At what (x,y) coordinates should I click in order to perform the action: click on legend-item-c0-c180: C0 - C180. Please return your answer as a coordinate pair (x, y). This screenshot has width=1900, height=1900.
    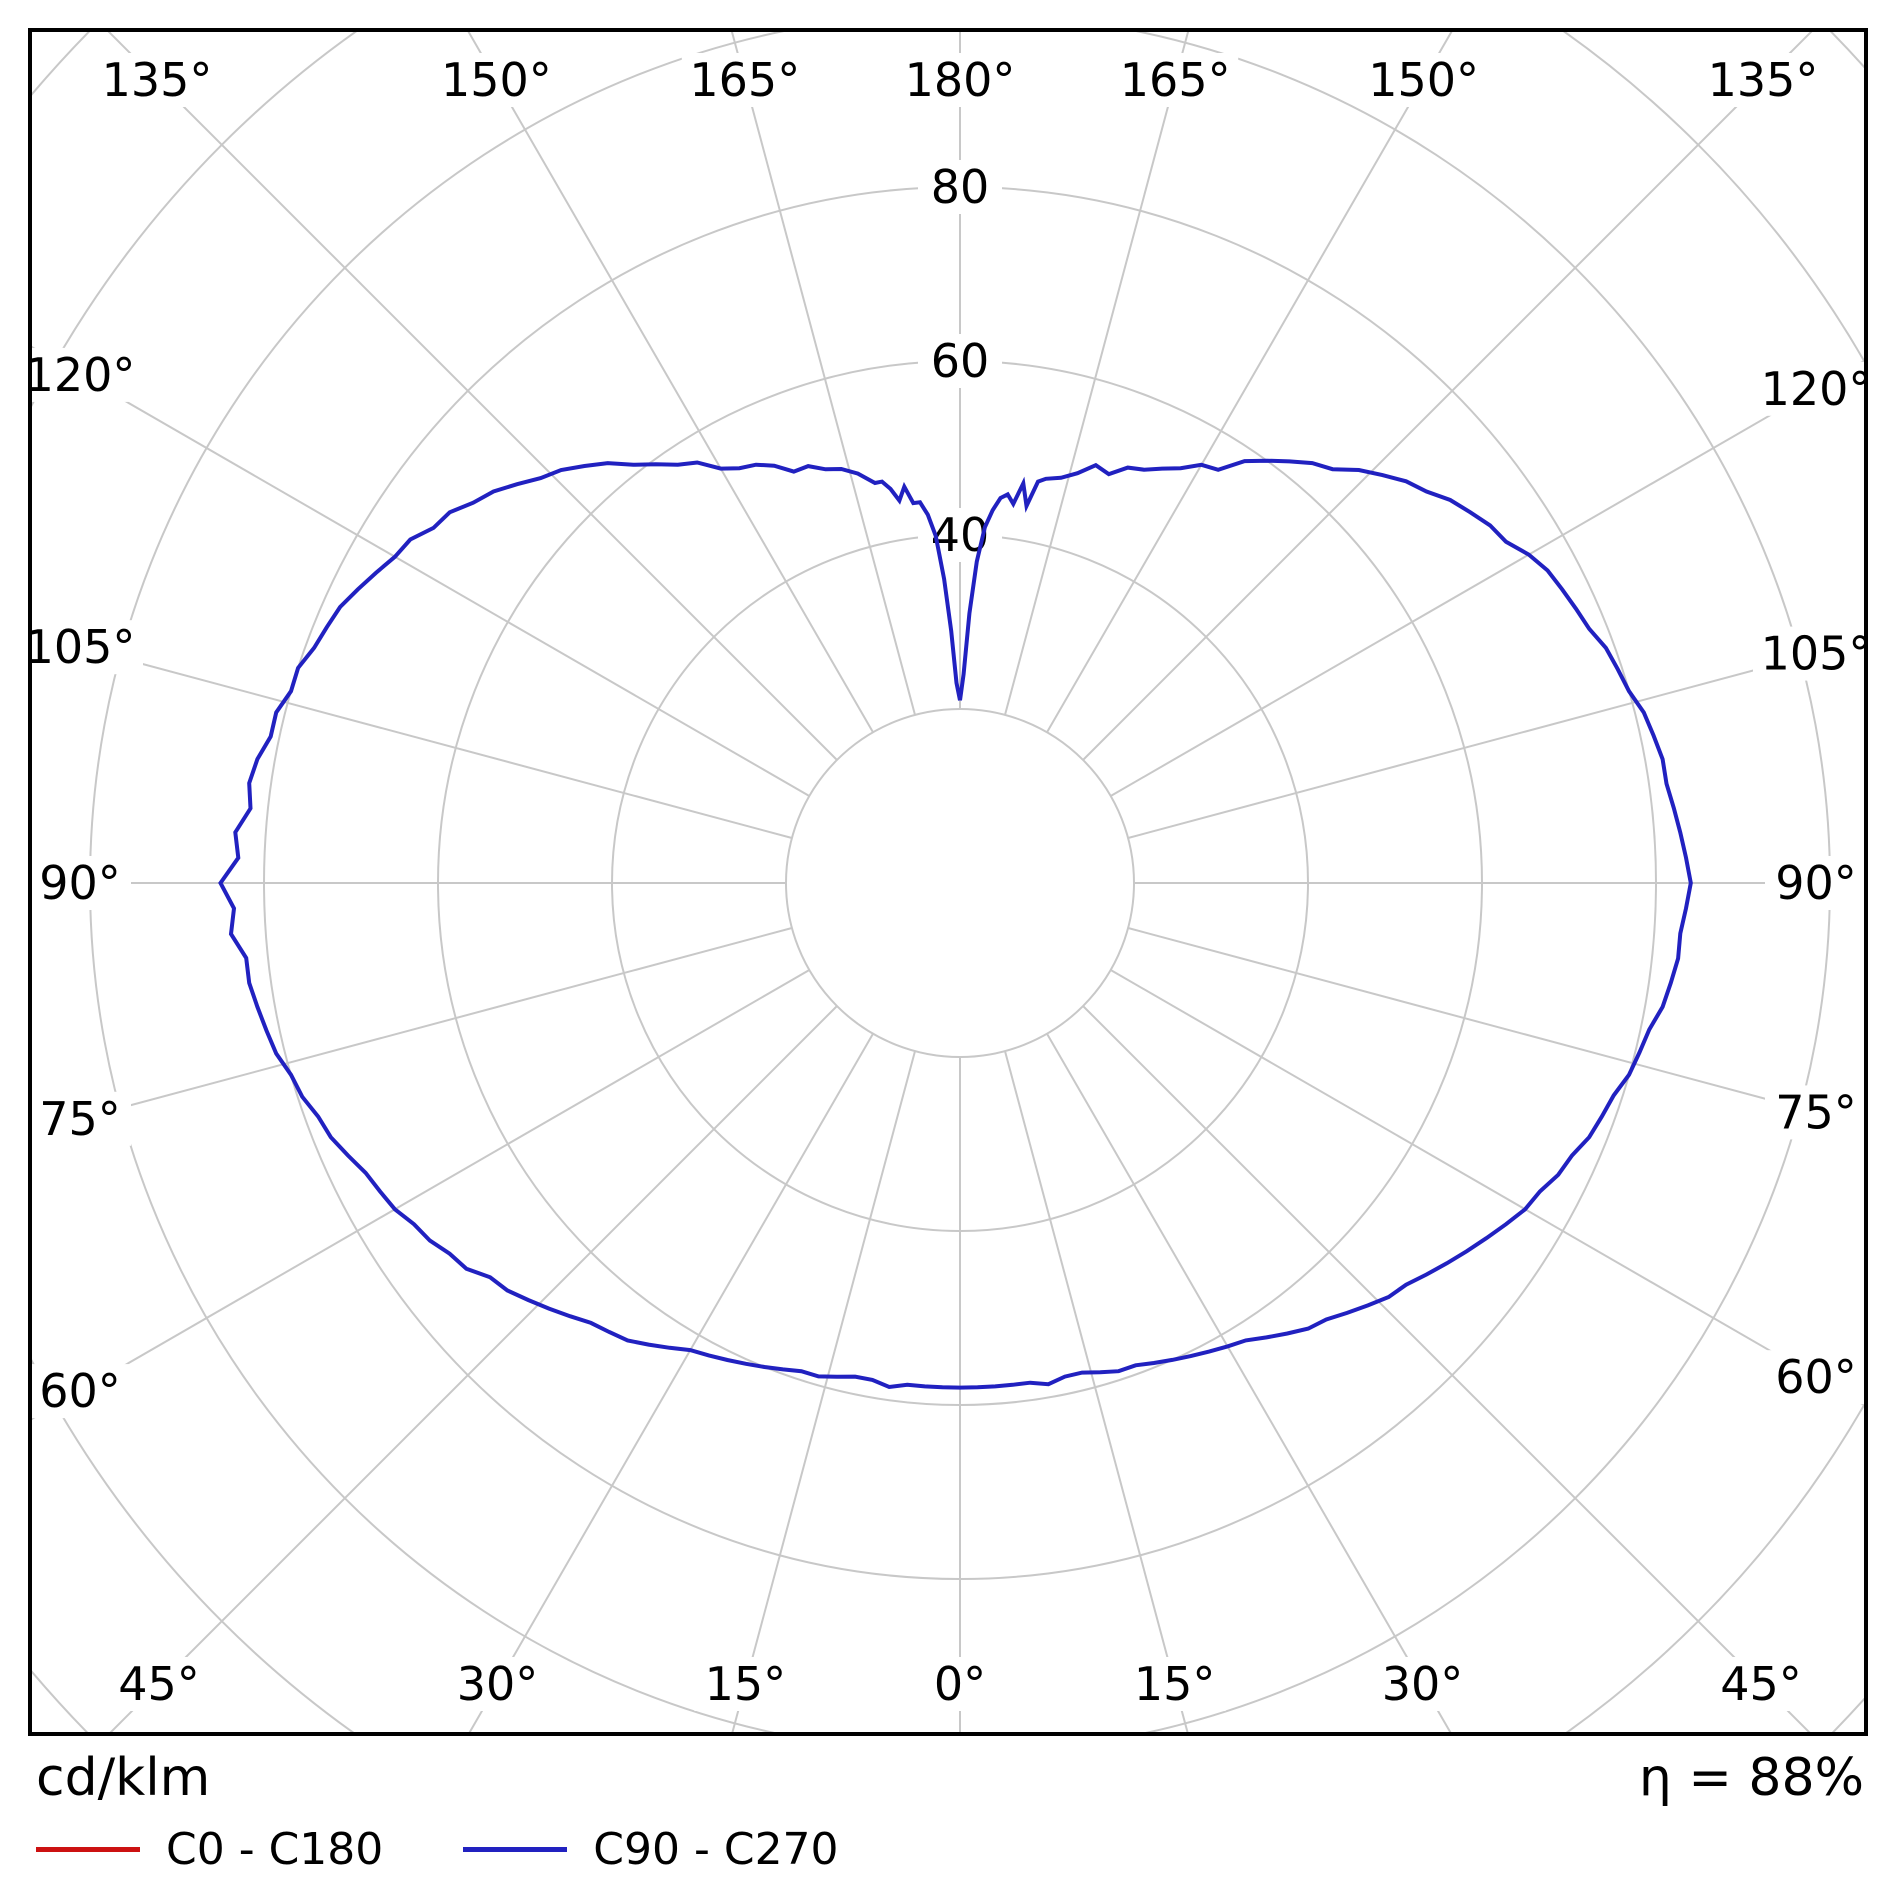
    Looking at the image, I should click on (209, 1849).